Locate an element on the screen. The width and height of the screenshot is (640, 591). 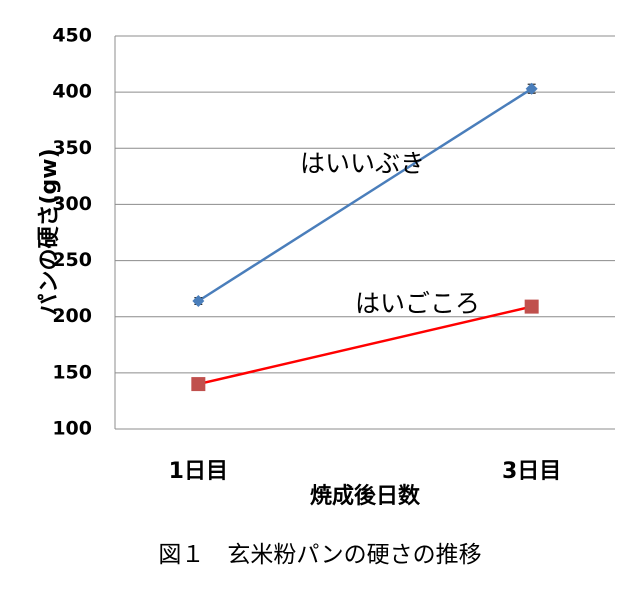
y-tick-label: 300 is located at coordinates (72, 204).